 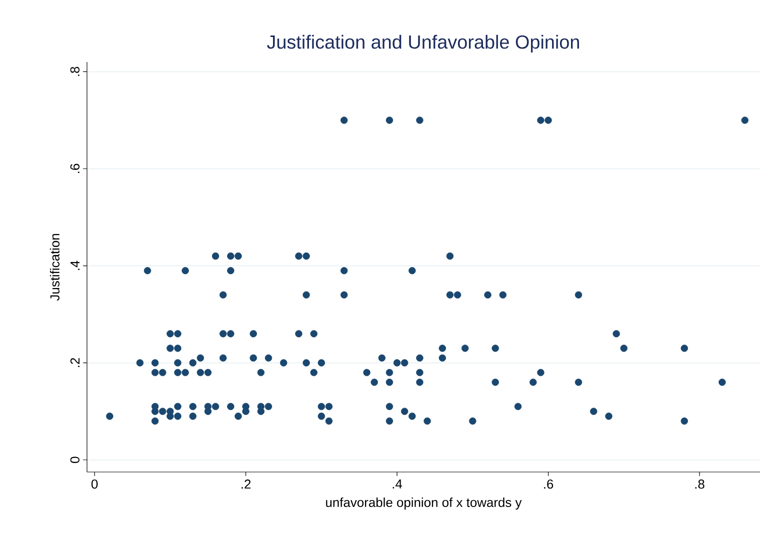 What do you see at coordinates (424, 504) in the screenshot?
I see `x-axis-title: unfavorable opinion of x towards y` at bounding box center [424, 504].